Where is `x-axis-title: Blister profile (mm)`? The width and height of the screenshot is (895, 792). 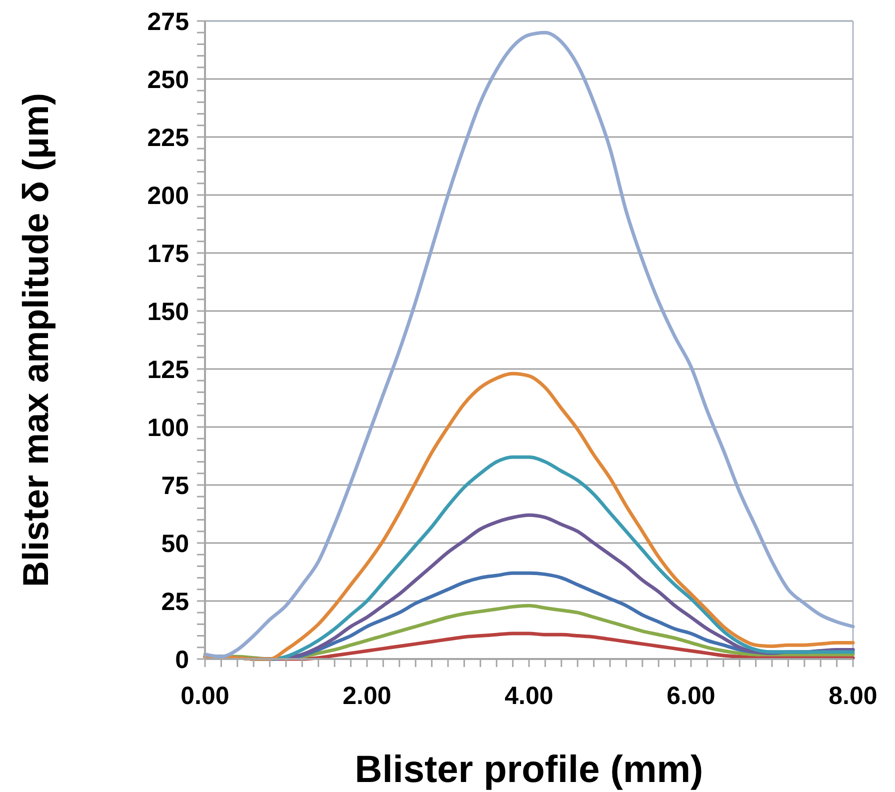
x-axis-title: Blister profile (mm) is located at coordinates (529, 770).